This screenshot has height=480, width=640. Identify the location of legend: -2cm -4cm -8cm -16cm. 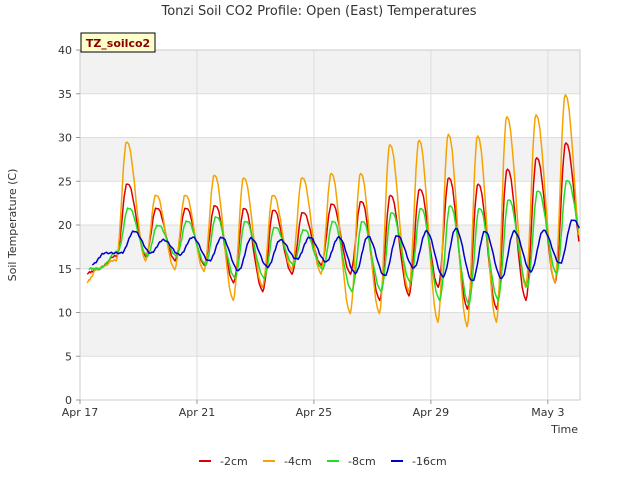
(323, 461).